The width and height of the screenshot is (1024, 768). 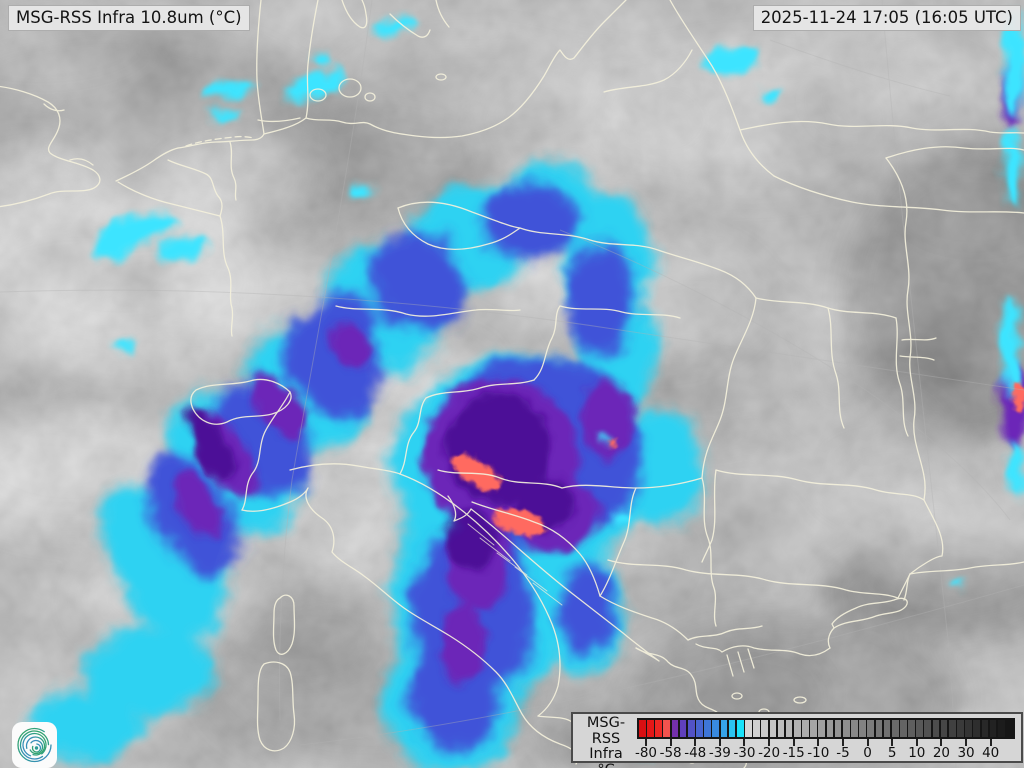 I want to click on weather-service-spiral-logo, so click(x=34, y=745).